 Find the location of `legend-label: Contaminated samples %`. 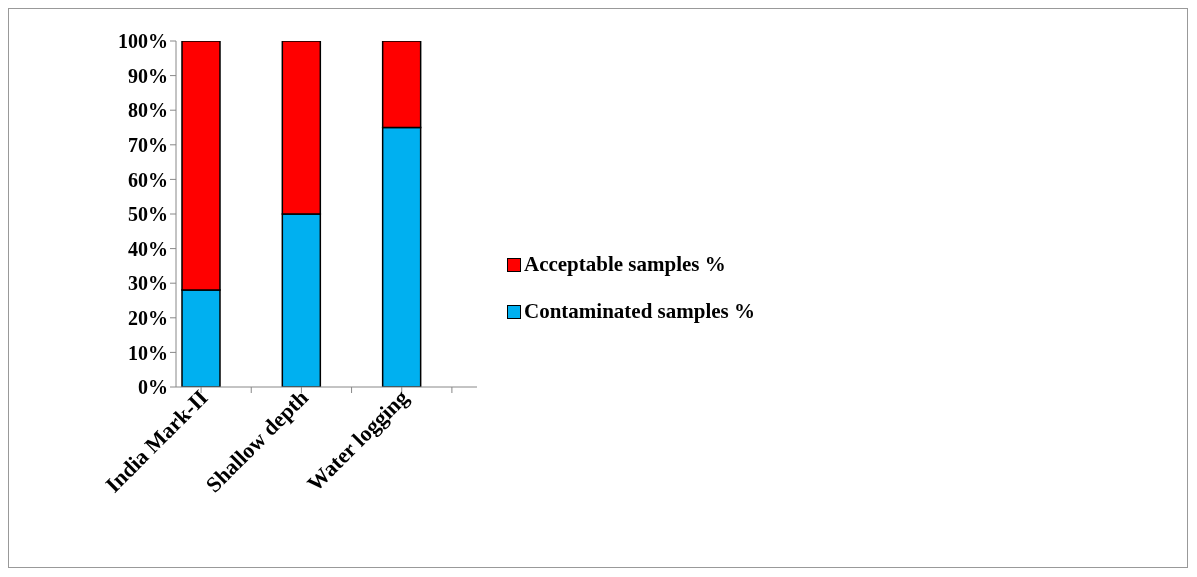

legend-label: Contaminated samples % is located at coordinates (639, 311).